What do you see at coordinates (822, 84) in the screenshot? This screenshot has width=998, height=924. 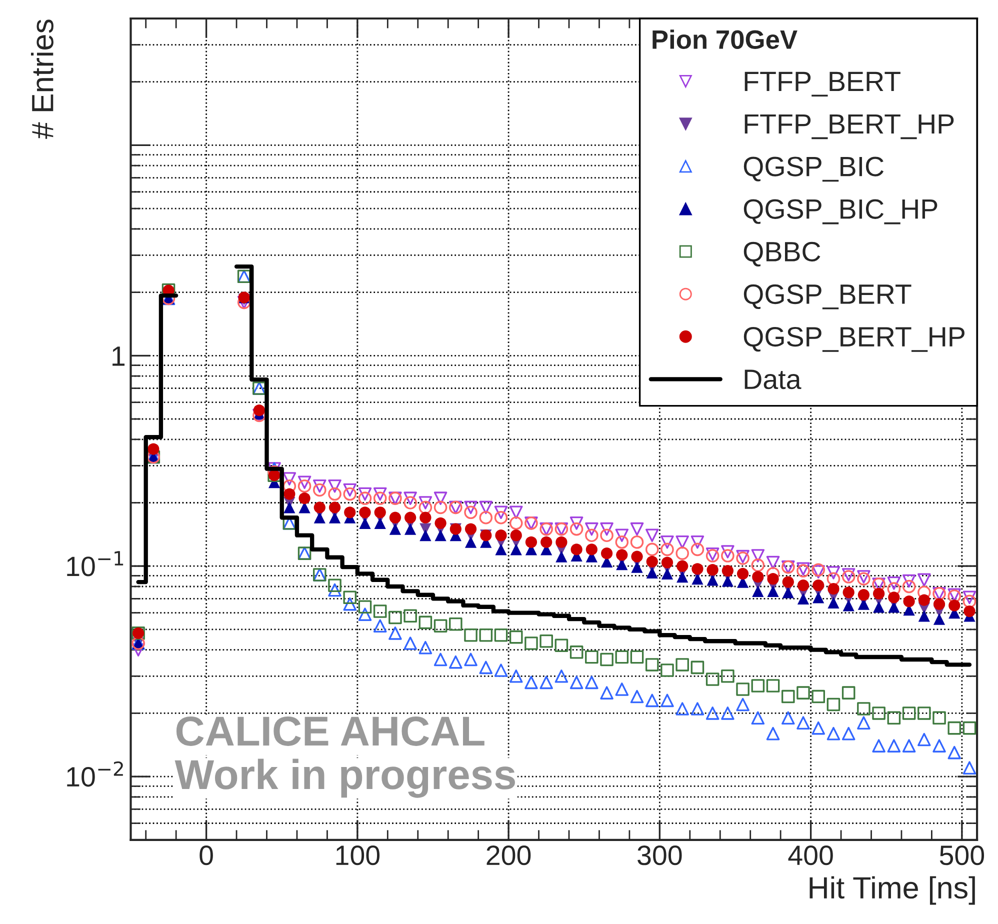 I see `legend-label: FTFP_BERT` at bounding box center [822, 84].